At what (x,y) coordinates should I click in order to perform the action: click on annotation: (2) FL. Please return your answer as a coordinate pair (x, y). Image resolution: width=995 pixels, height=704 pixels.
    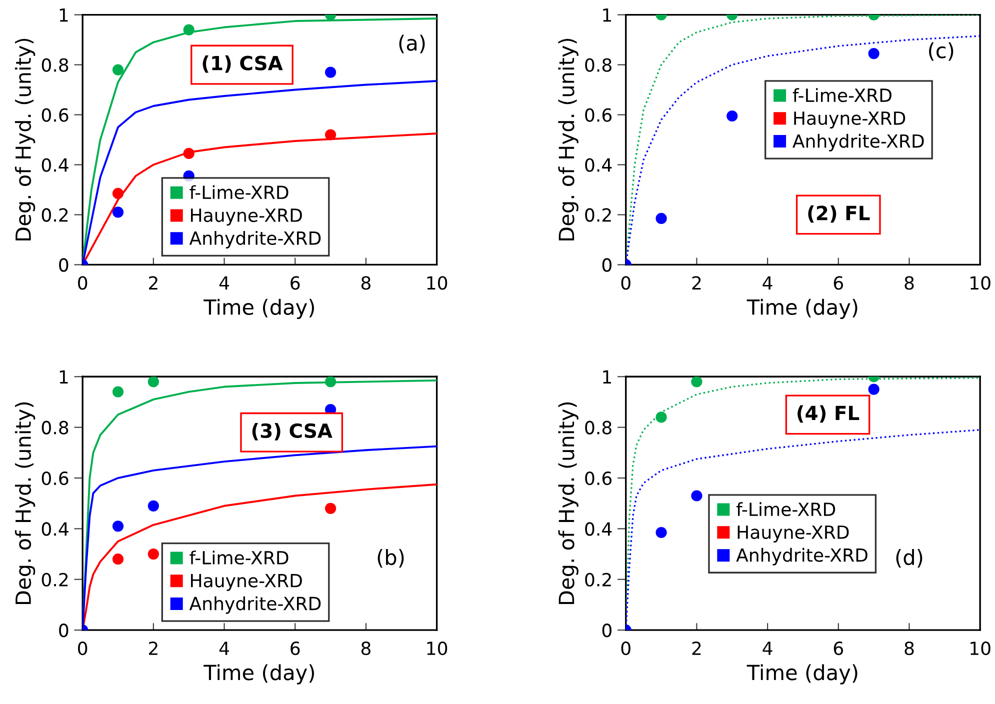
    Looking at the image, I should click on (839, 214).